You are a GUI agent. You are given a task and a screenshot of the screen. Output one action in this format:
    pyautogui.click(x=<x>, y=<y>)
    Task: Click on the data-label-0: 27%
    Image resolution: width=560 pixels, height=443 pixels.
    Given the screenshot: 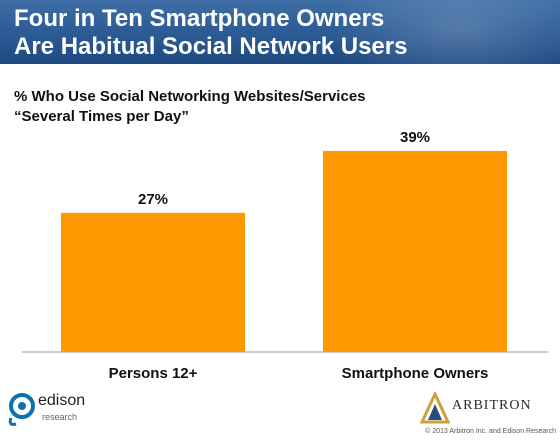 What is the action you would take?
    pyautogui.click(x=153, y=199)
    